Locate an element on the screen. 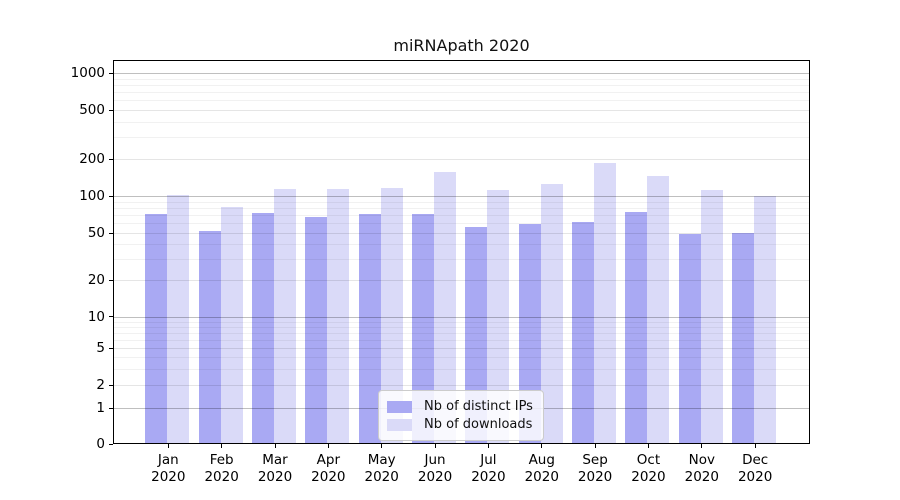 The width and height of the screenshot is (900, 500). x-tick-month: Mar is located at coordinates (275, 460).